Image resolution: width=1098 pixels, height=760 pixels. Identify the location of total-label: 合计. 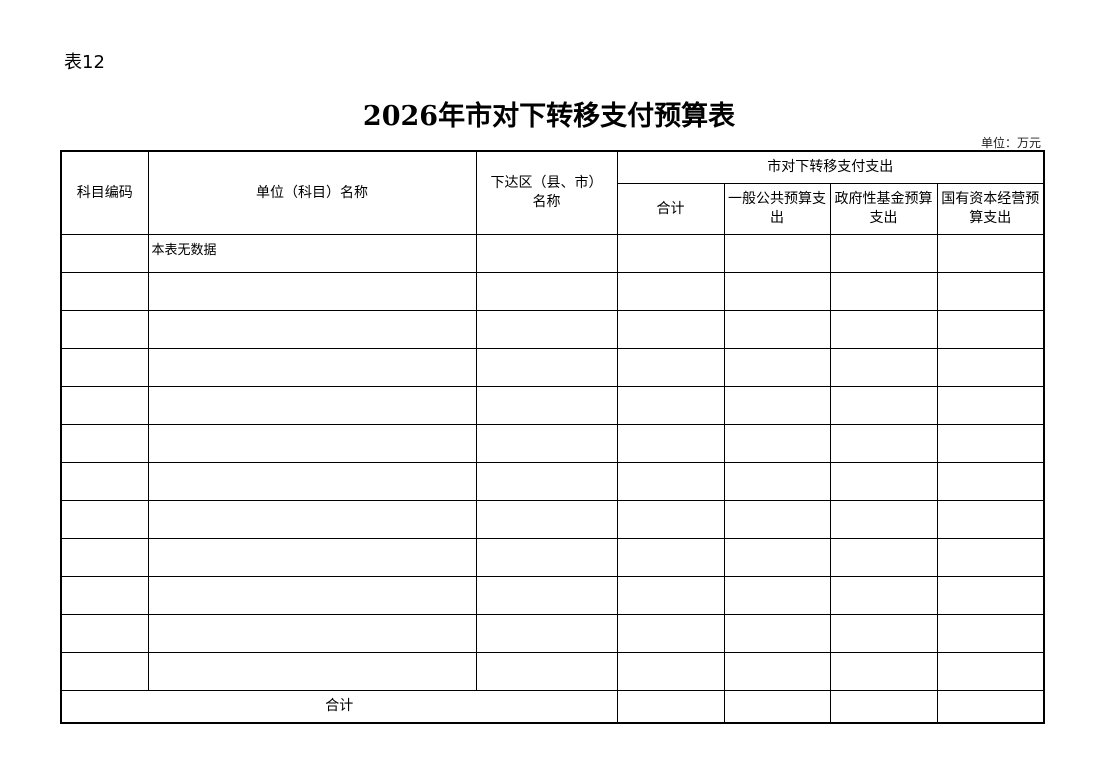
(339, 707).